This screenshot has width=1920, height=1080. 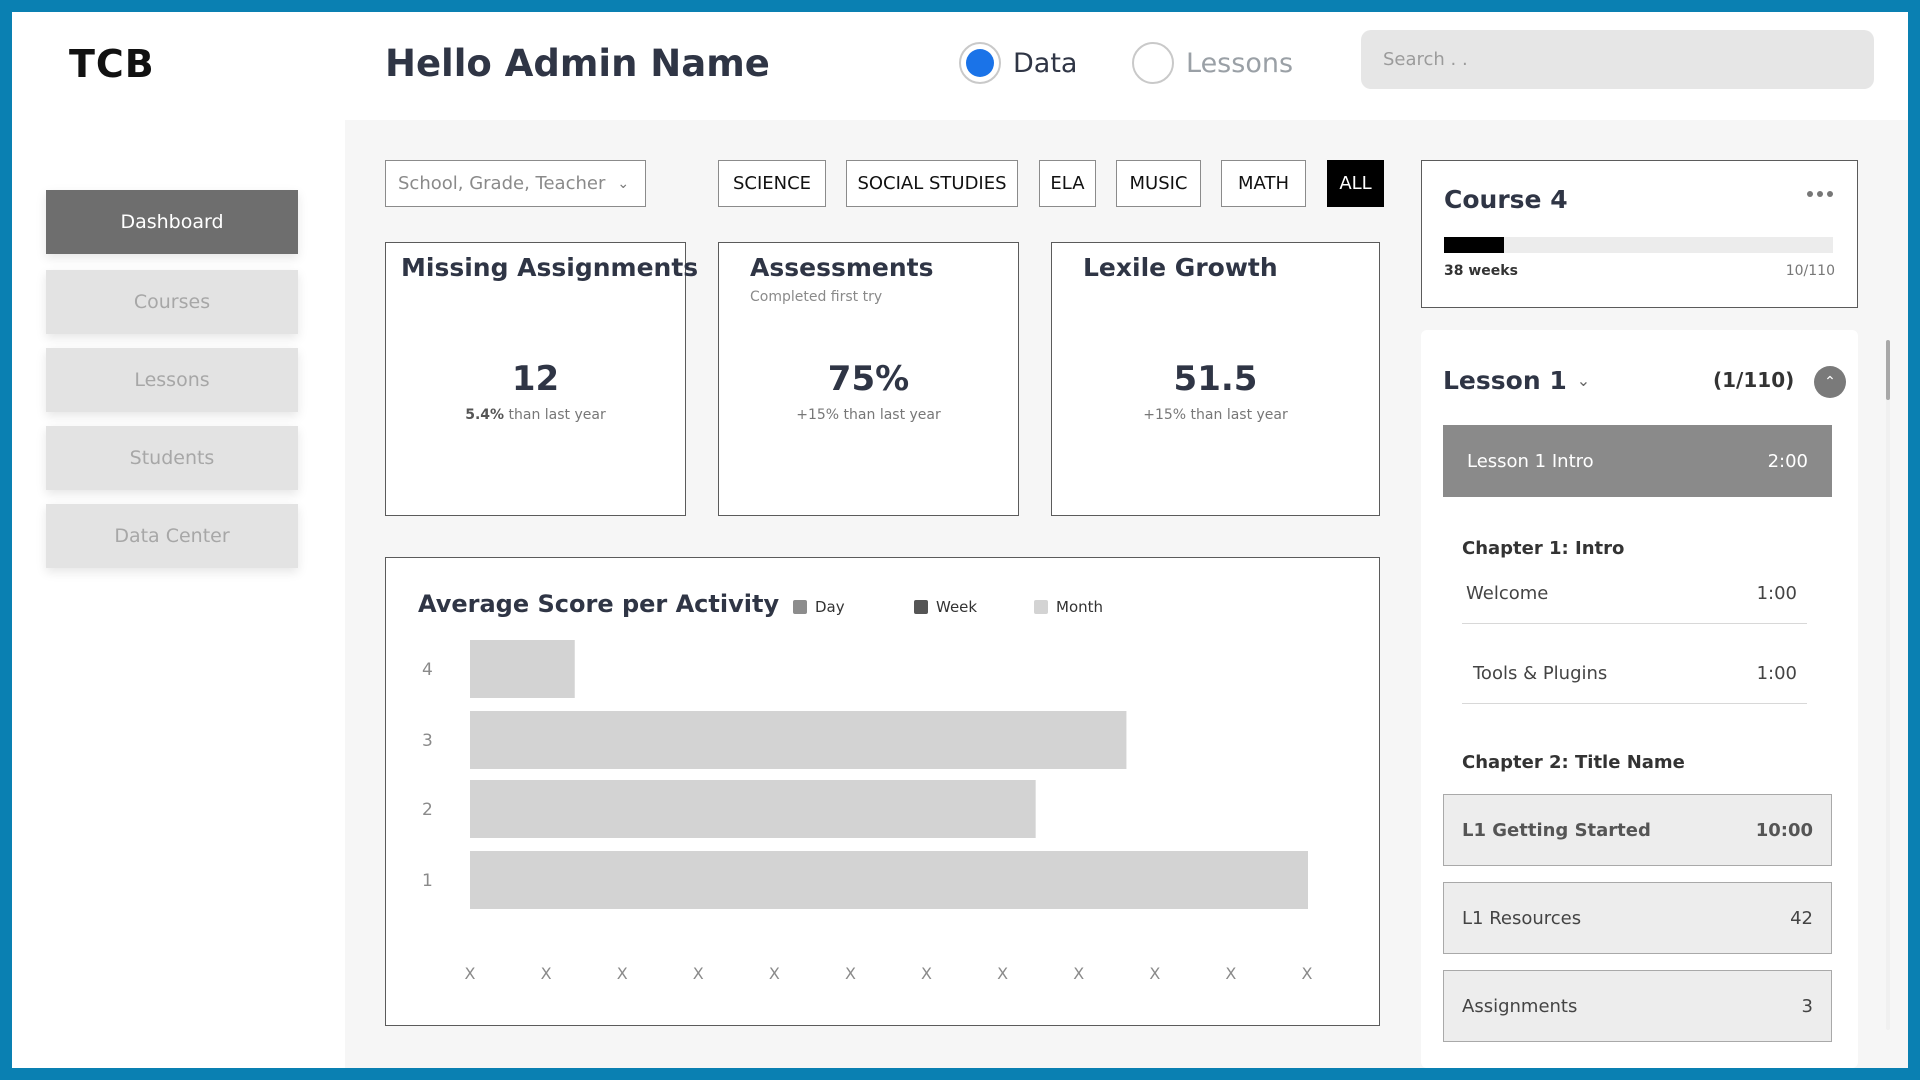 What do you see at coordinates (427, 881) in the screenshot?
I see `y-tick-label: 1` at bounding box center [427, 881].